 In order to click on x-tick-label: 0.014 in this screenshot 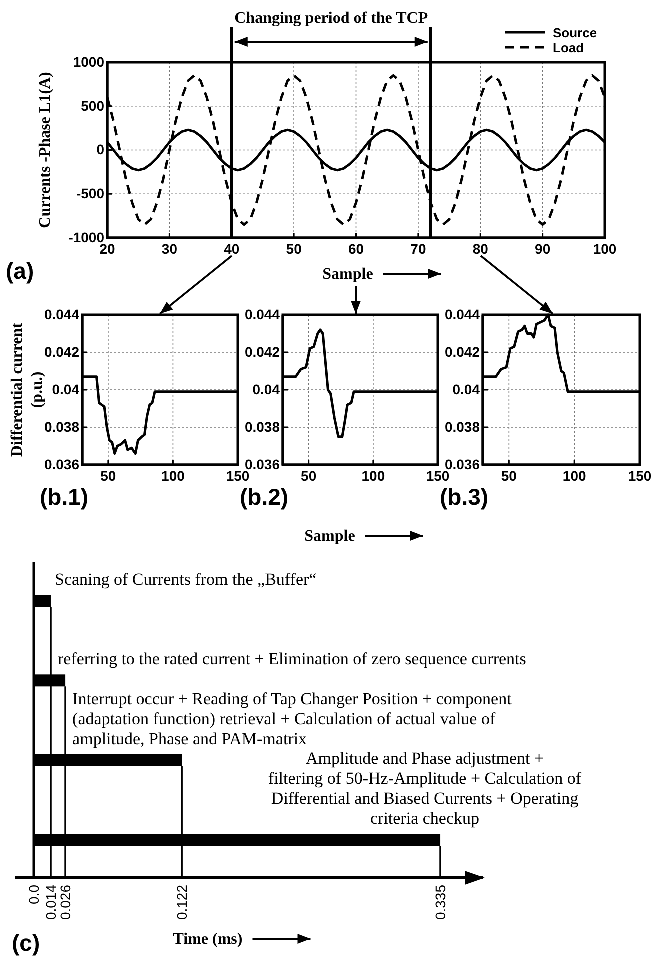, I will do `click(50, 902)`.